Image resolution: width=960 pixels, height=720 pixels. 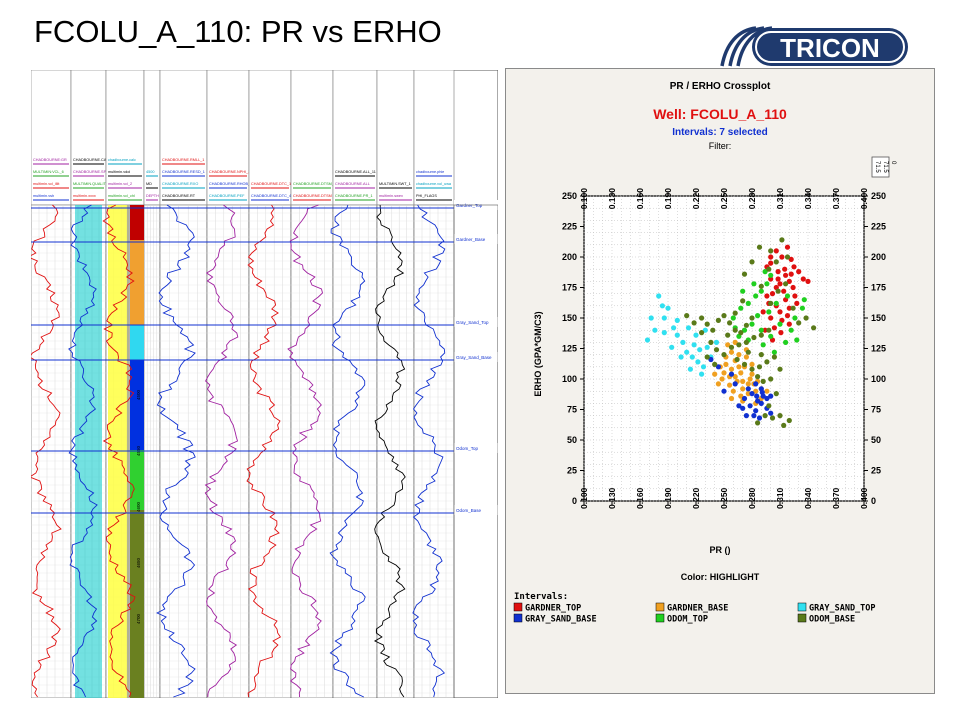 I want to click on depth-label: 4650, so click(x=138, y=562).